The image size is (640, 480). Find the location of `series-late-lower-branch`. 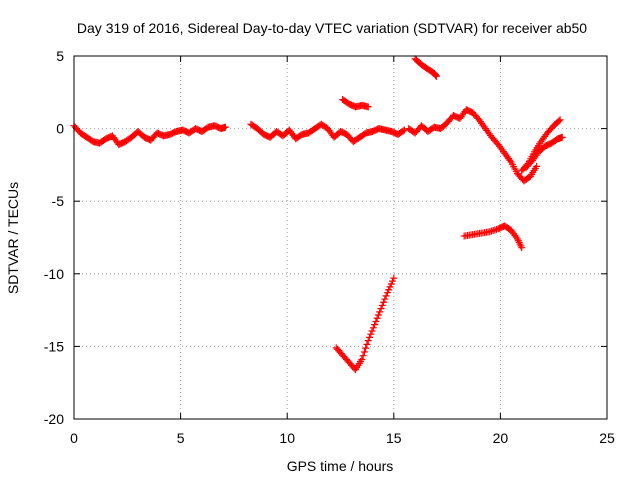

series-late-lower-branch is located at coordinates (544, 152).